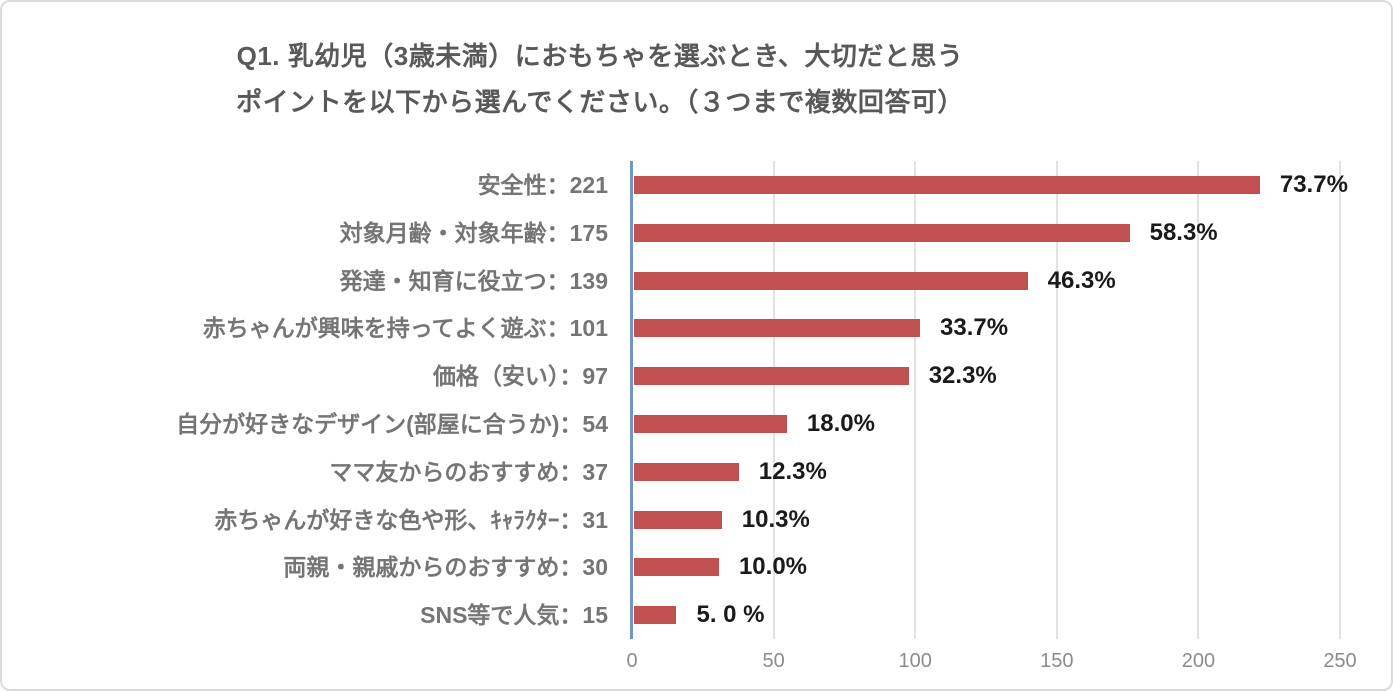  Describe the element at coordinates (775, 519) in the screenshot. I see `percent-label: 10.3%` at that location.